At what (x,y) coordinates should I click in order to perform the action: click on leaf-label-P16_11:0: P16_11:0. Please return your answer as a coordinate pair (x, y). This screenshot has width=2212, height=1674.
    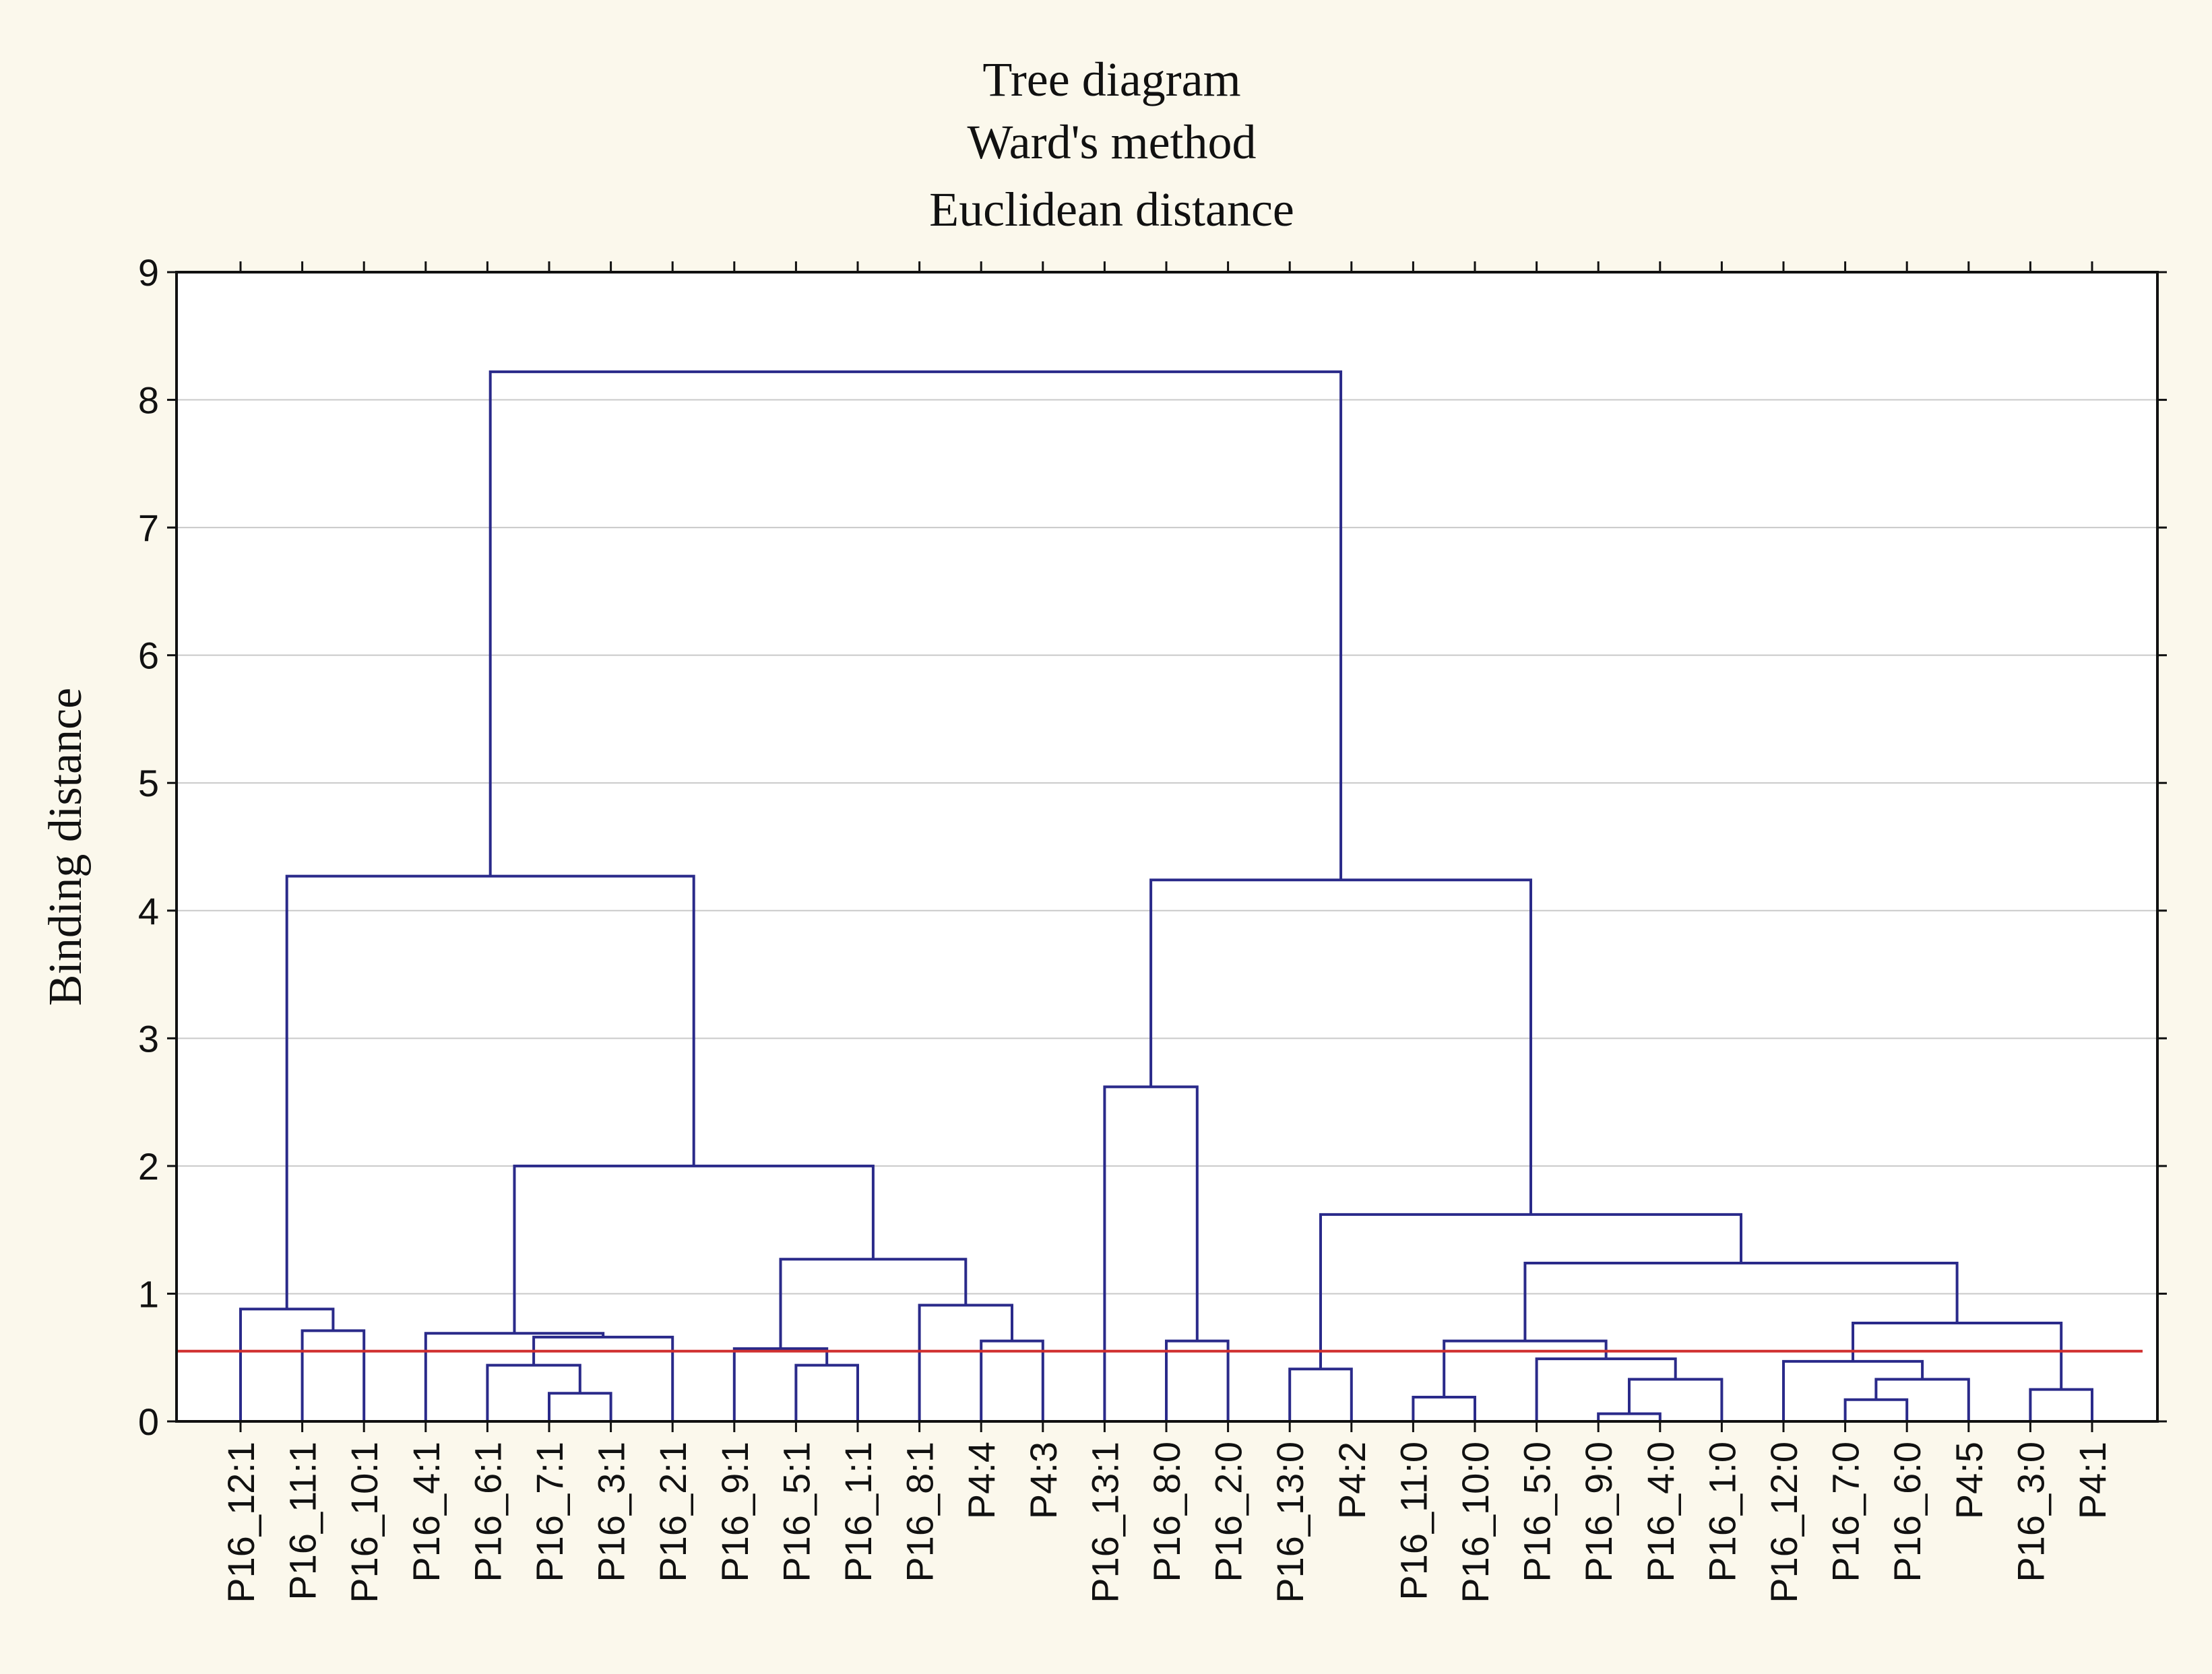
    Looking at the image, I should click on (1413, 1521).